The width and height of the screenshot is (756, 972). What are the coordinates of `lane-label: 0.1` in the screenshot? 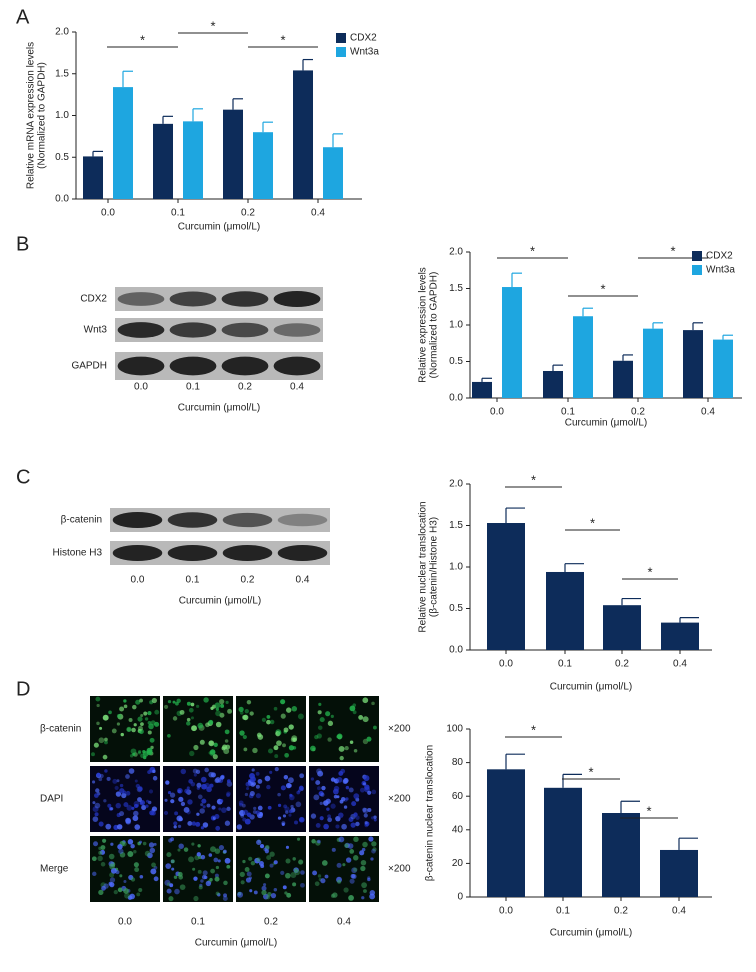 It's located at (193, 580).